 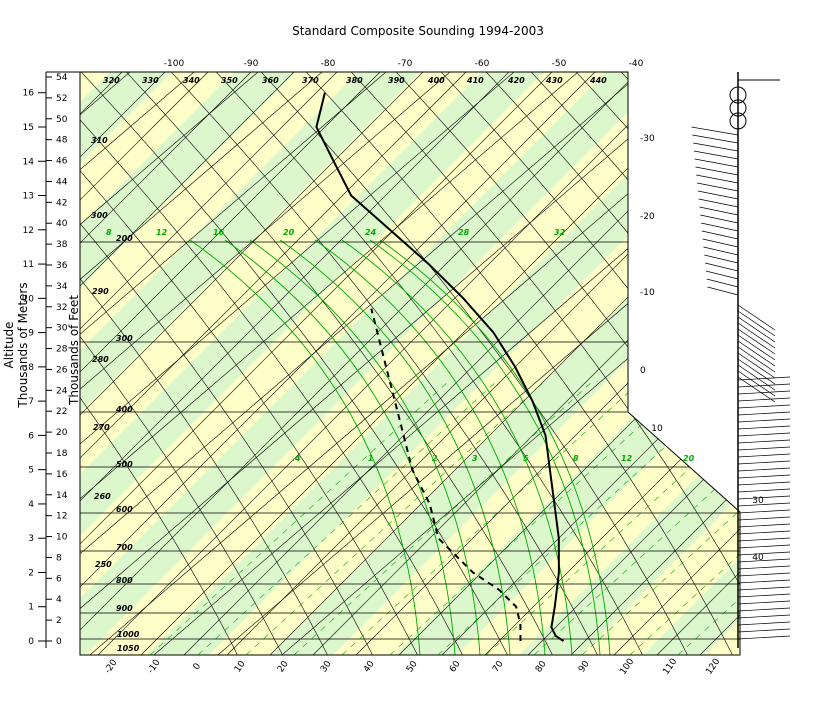 What do you see at coordinates (636, 64) in the screenshot?
I see `celsius-top-label: -40` at bounding box center [636, 64].